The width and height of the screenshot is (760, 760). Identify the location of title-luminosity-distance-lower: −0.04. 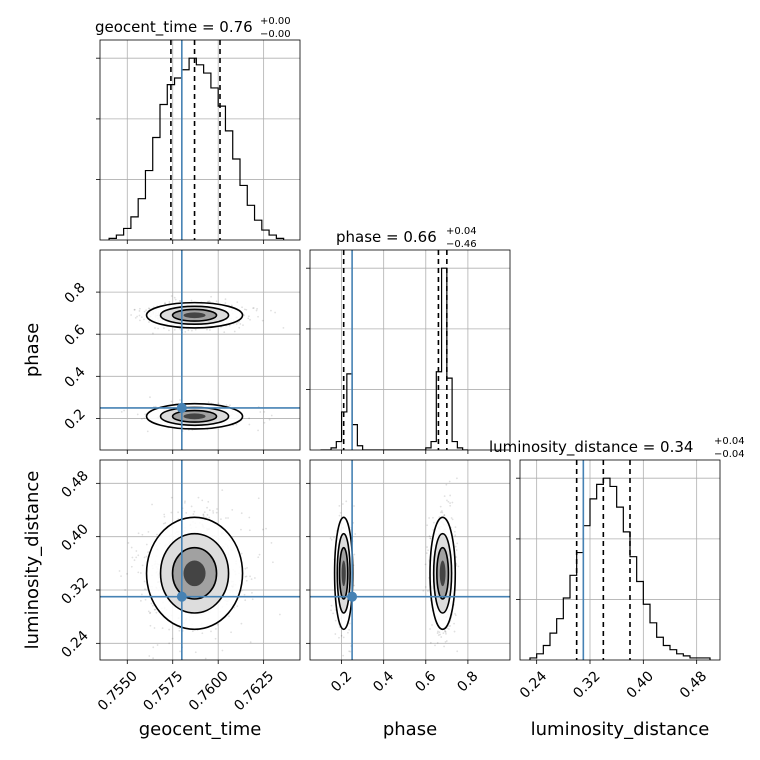
(729, 454).